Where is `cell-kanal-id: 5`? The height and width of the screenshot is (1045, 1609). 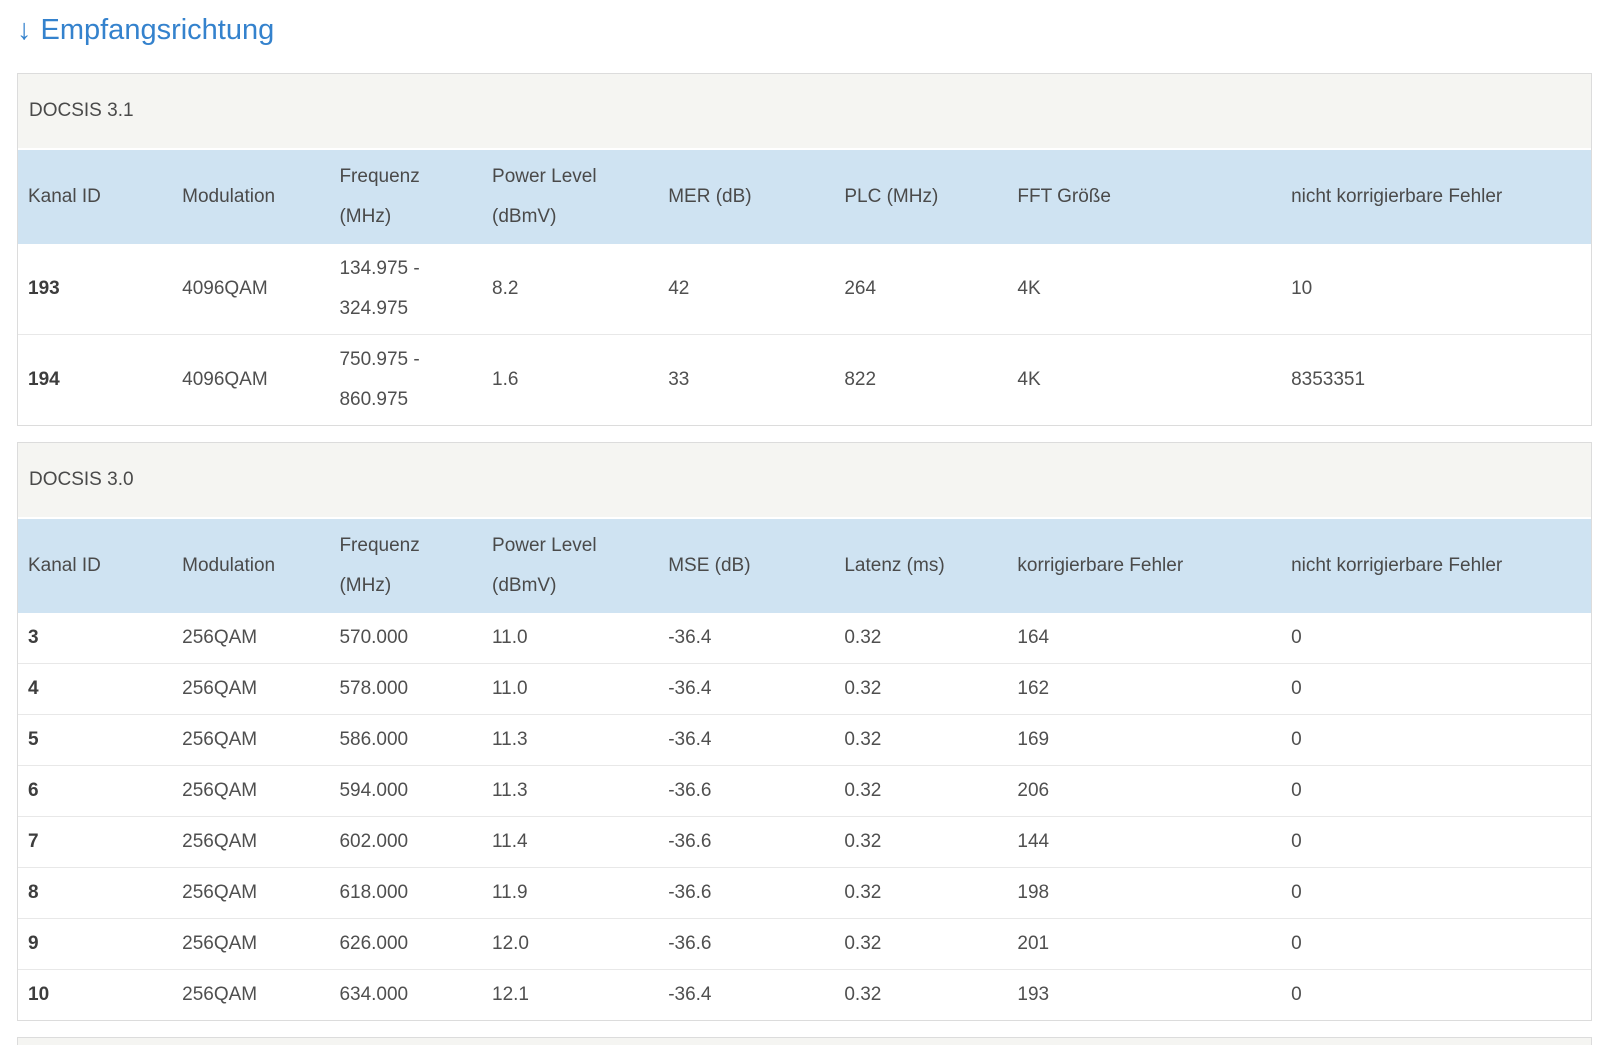 cell-kanal-id: 5 is located at coordinates (95, 740).